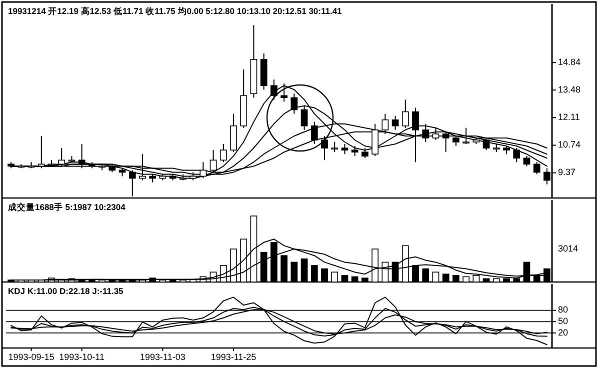  I want to click on x-tick-label: 1993-10-11, so click(82, 357).